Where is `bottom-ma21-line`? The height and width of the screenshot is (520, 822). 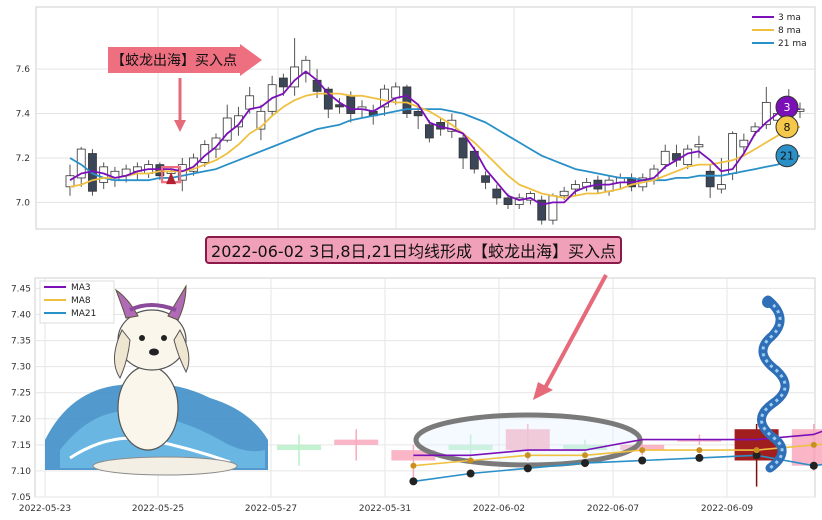
bottom-ma21-line is located at coordinates (617, 468).